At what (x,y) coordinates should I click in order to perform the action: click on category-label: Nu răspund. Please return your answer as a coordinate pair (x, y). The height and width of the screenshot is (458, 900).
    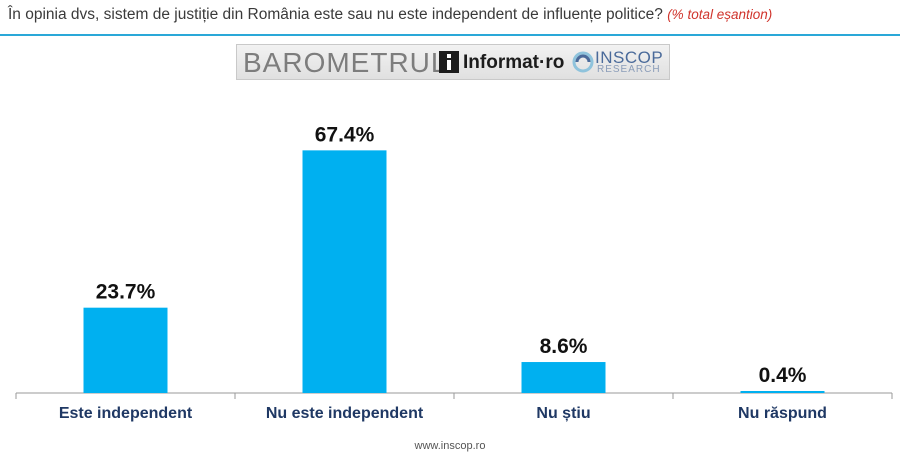
    Looking at the image, I should click on (782, 413).